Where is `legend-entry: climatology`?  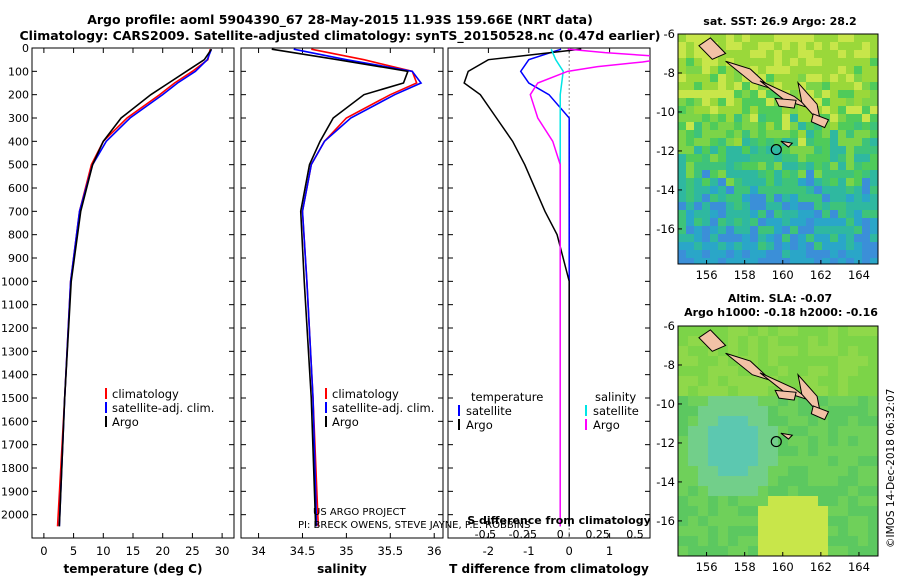 legend-entry: climatology is located at coordinates (365, 394).